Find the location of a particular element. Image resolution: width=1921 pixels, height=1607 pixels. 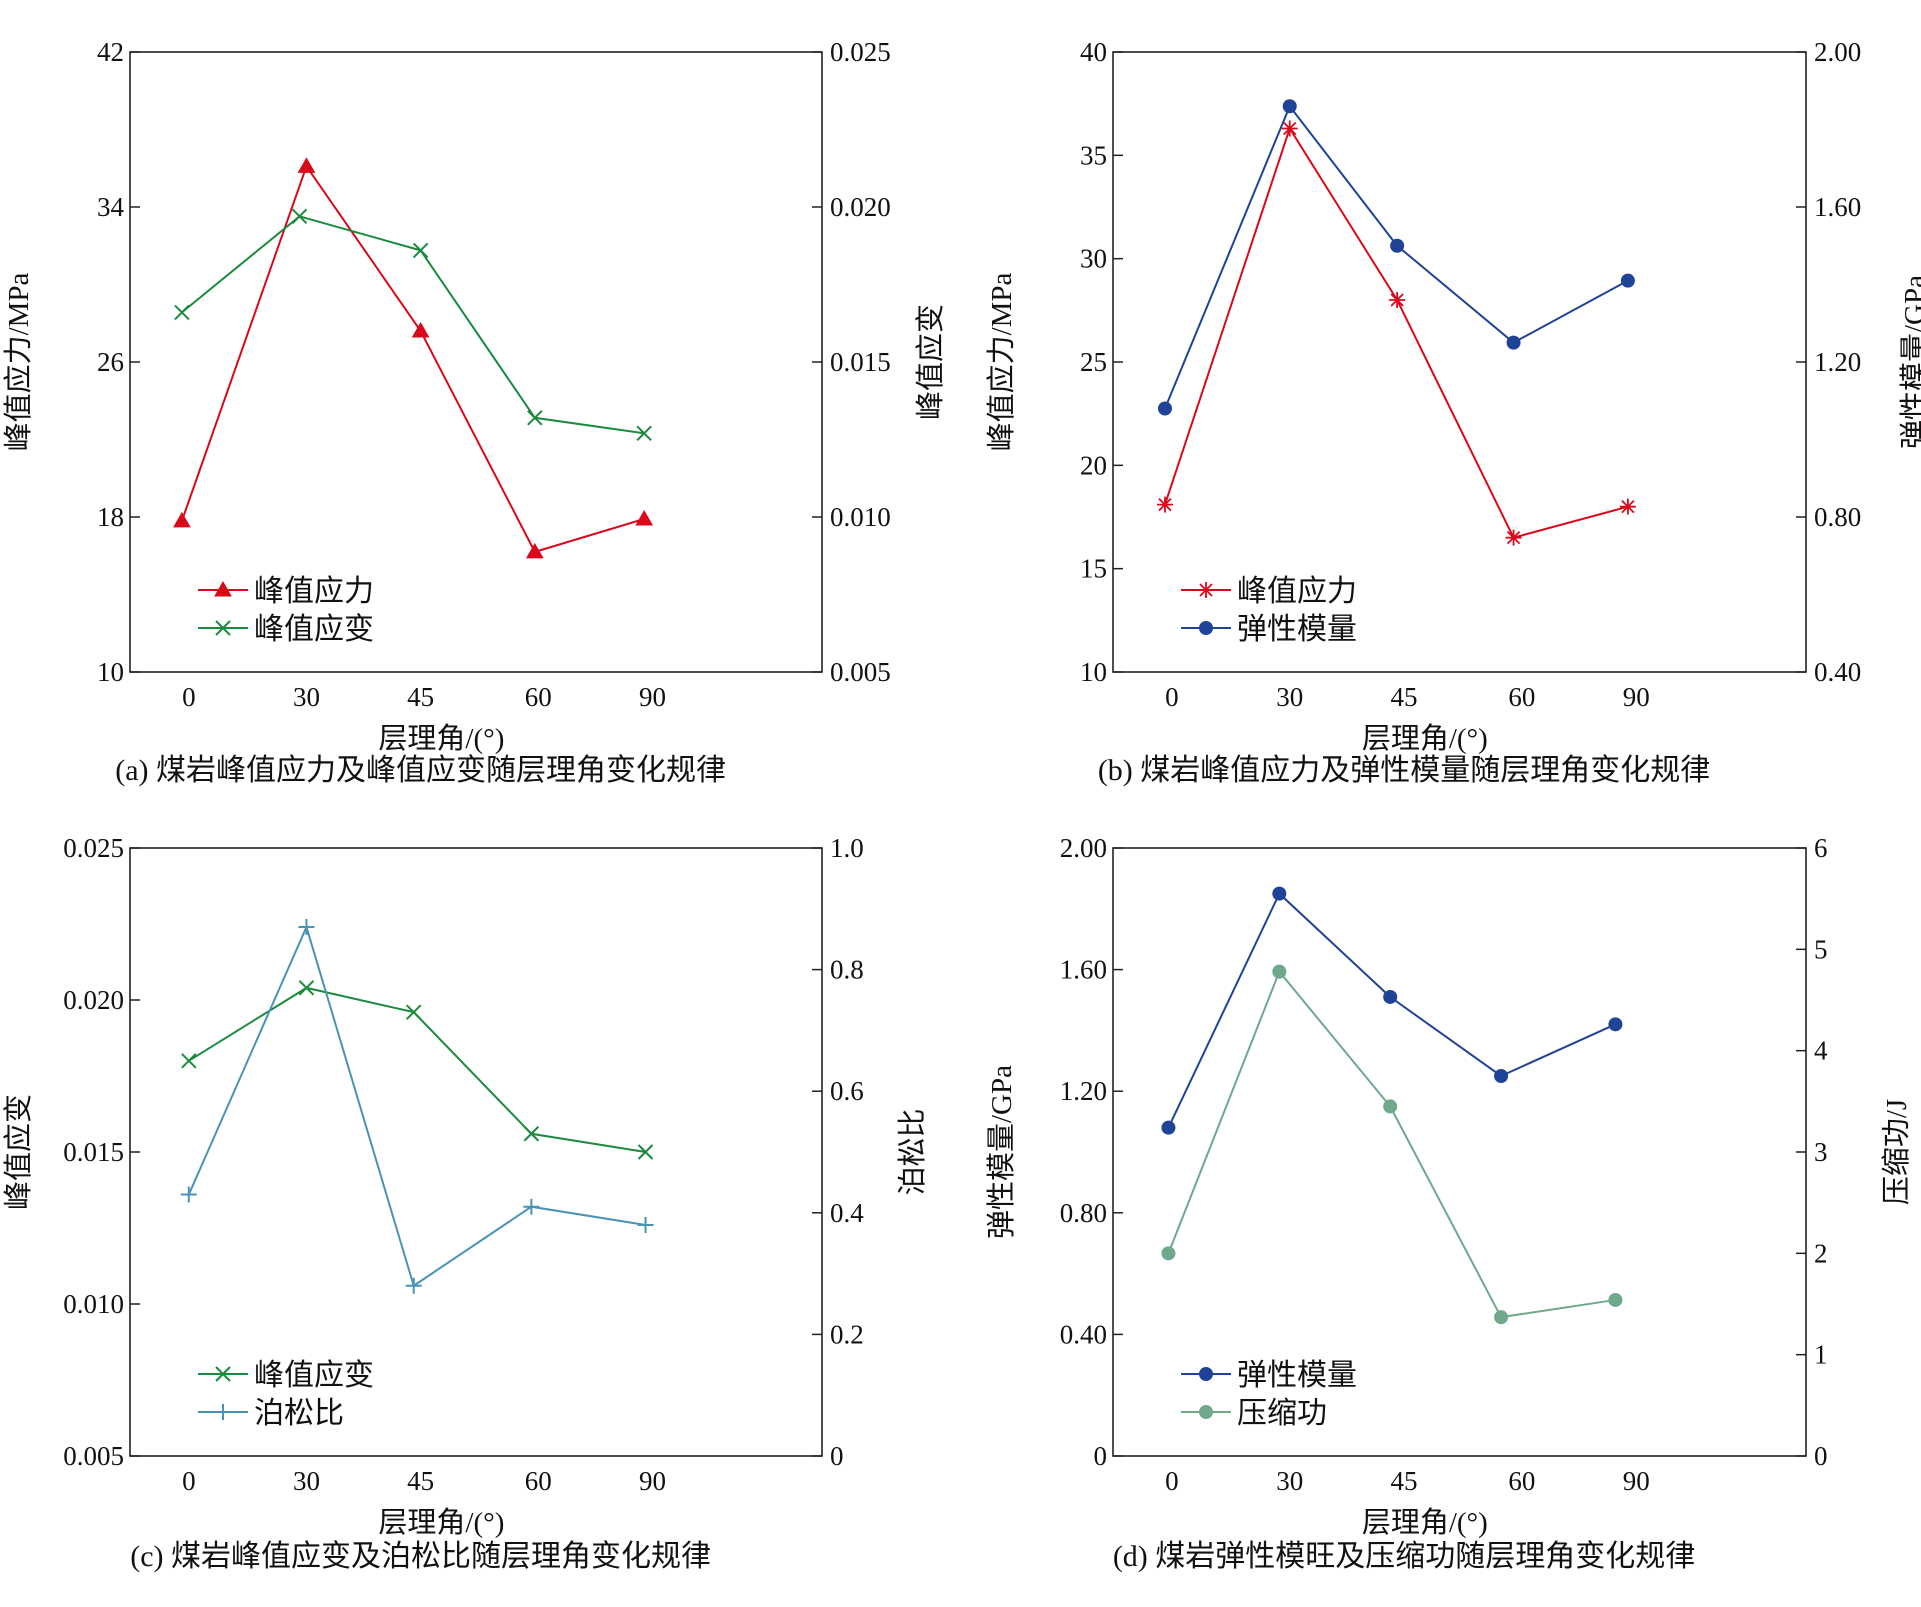

y-left-tick-label: 2.00 is located at coordinates (1083, 848).